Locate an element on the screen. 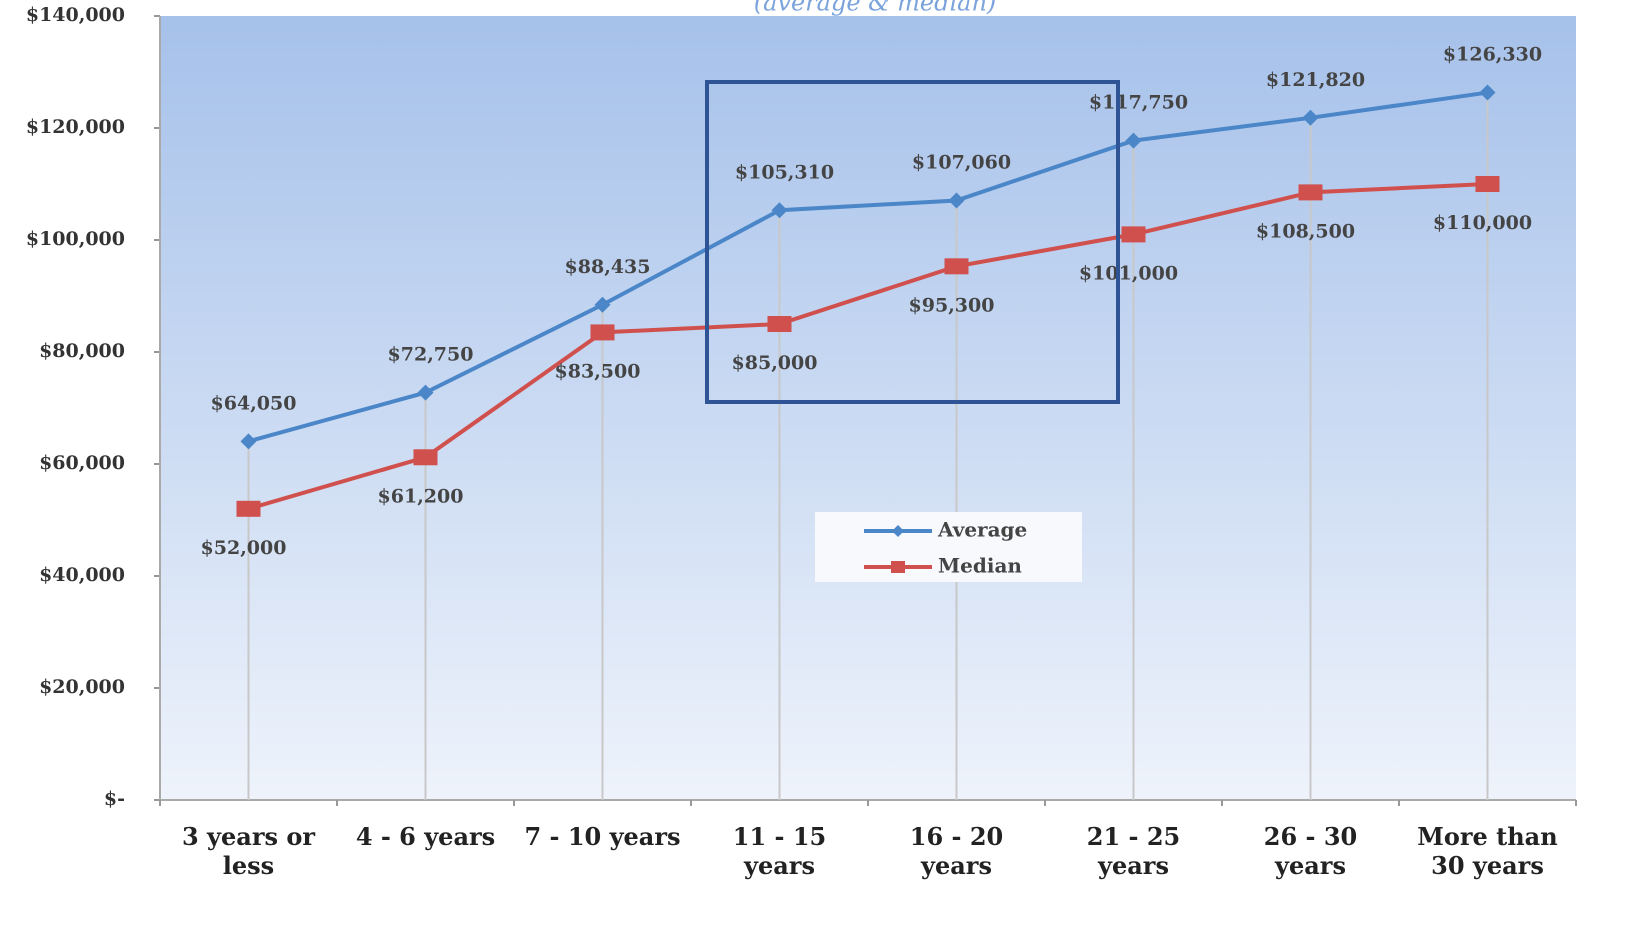  legend-box is located at coordinates (948, 547).